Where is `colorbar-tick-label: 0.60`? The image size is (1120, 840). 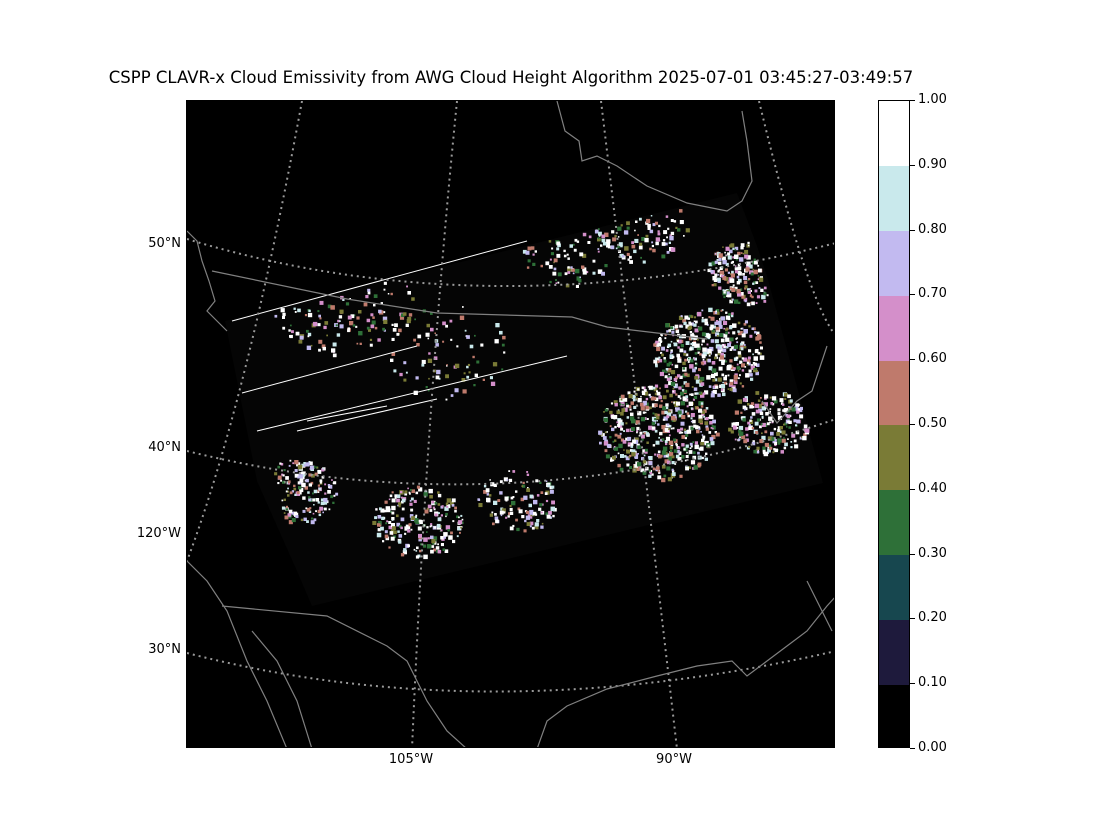 colorbar-tick-label: 0.60 is located at coordinates (932, 358).